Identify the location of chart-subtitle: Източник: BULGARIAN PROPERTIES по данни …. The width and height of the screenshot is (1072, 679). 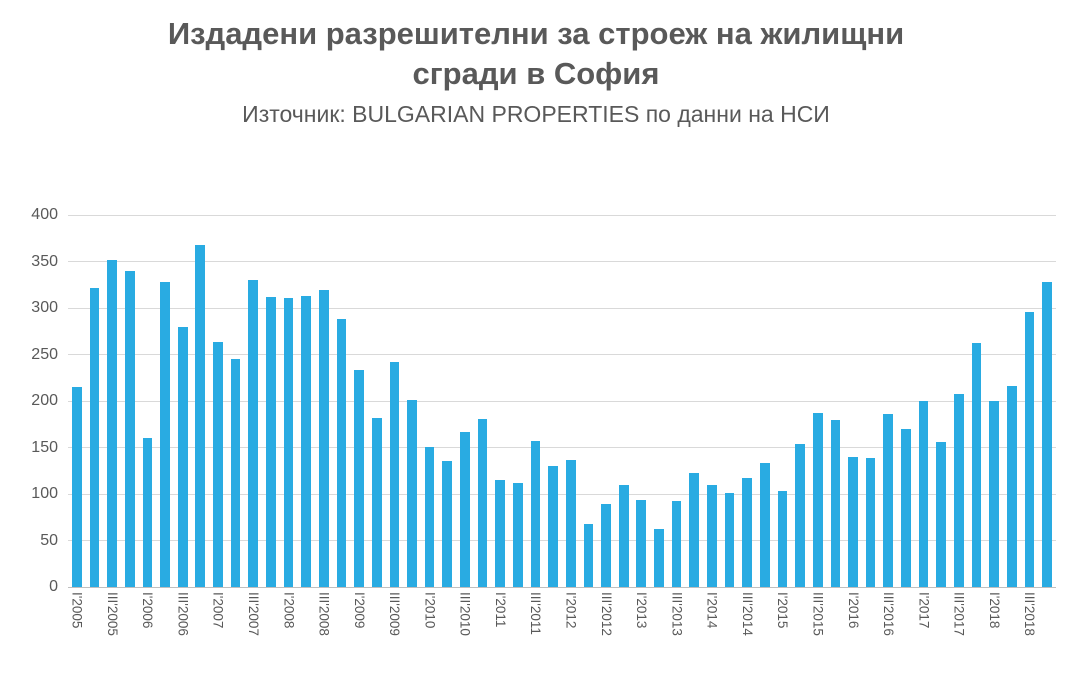
(536, 114).